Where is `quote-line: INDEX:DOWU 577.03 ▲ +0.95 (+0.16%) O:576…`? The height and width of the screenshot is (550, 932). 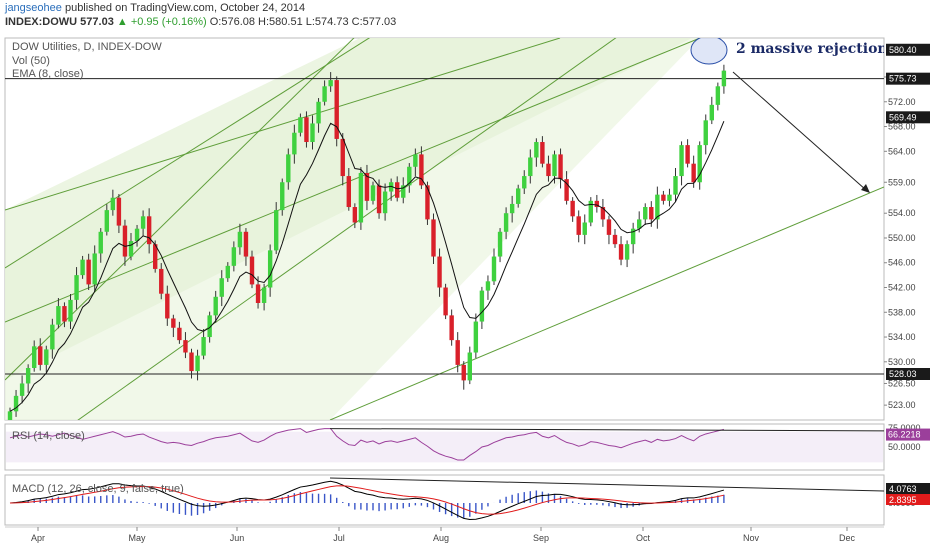 quote-line: INDEX:DOWU 577.03 ▲ +0.95 (+0.16%) O:576… is located at coordinates (200, 22).